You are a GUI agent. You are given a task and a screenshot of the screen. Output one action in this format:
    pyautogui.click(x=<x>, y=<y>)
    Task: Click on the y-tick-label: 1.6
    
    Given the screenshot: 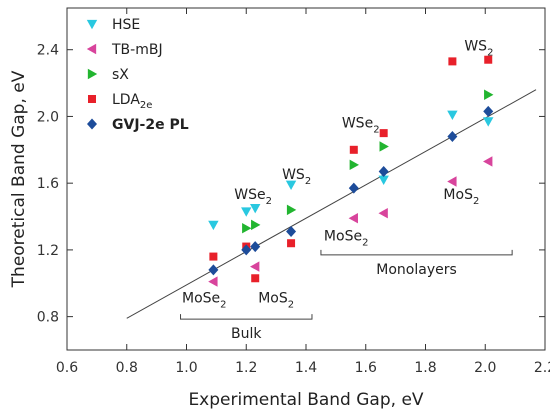 What is the action you would take?
    pyautogui.click(x=48, y=184)
    